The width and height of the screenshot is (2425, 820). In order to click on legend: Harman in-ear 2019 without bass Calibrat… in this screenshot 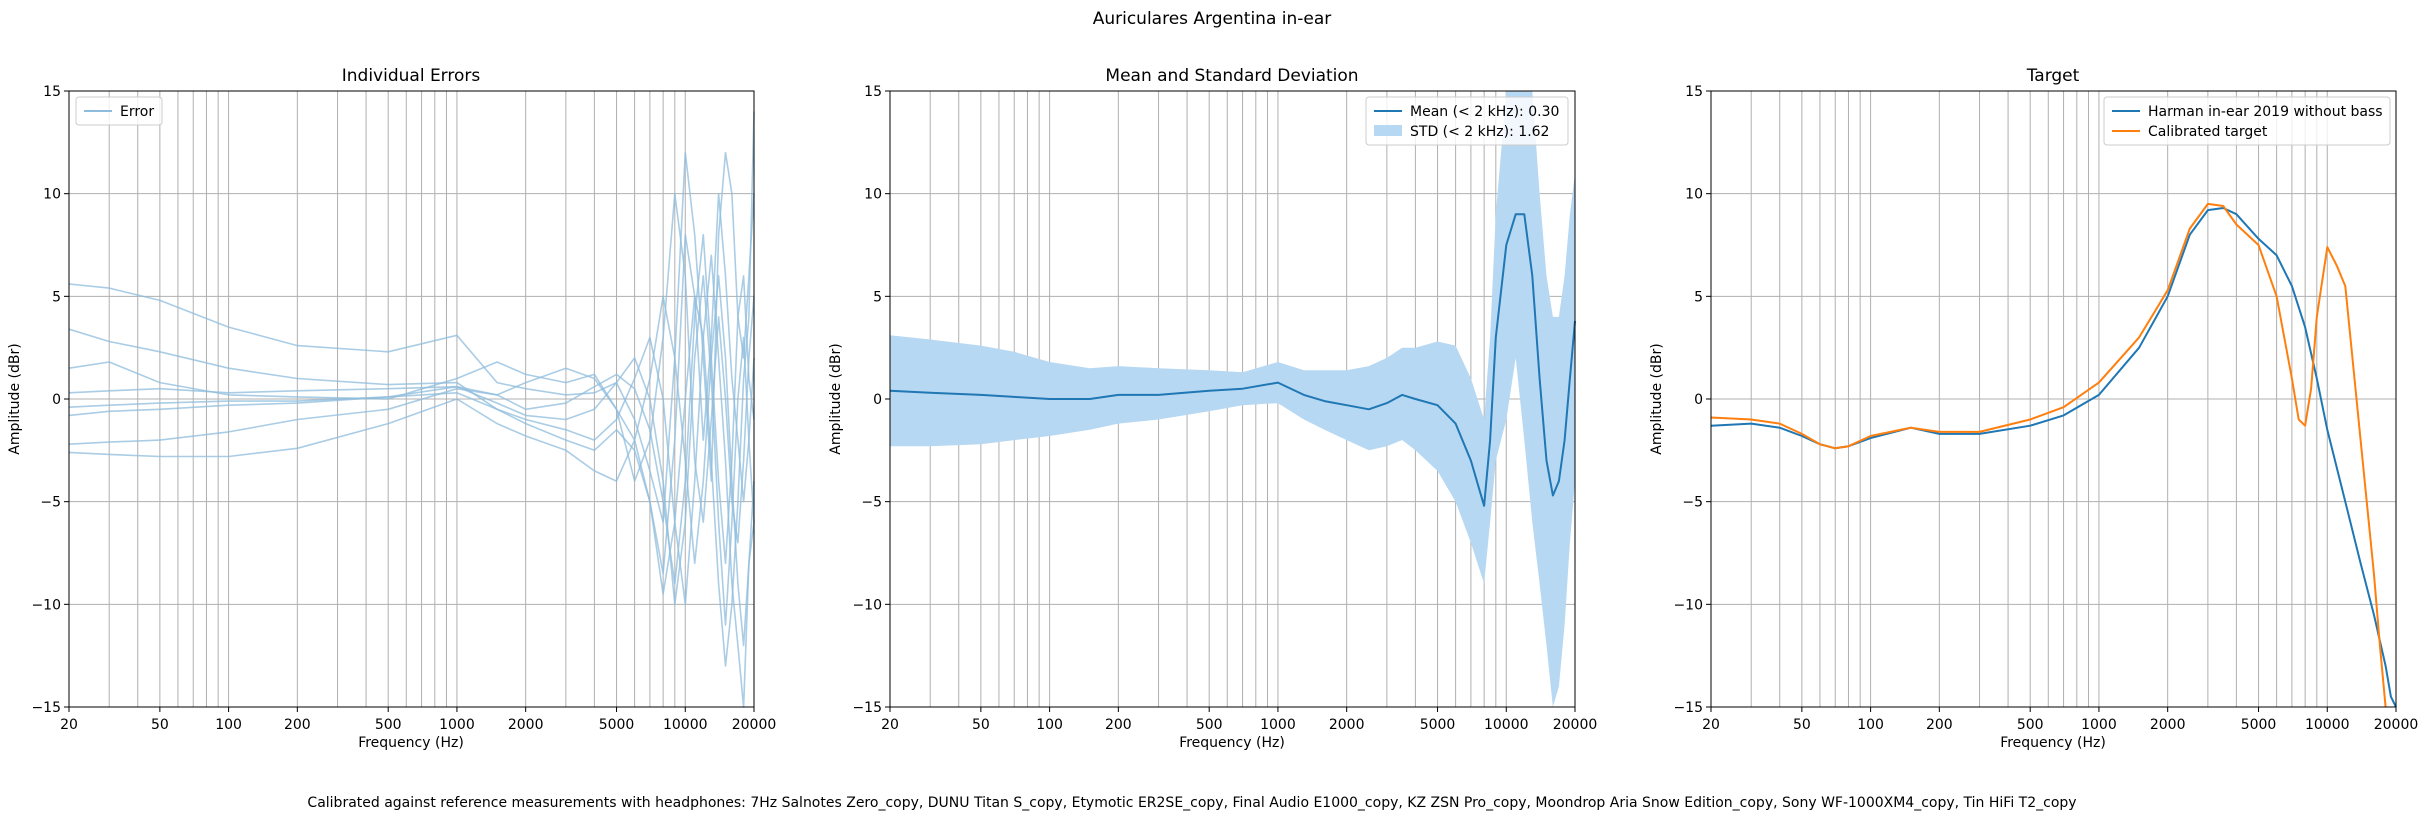, I will do `click(2247, 121)`.